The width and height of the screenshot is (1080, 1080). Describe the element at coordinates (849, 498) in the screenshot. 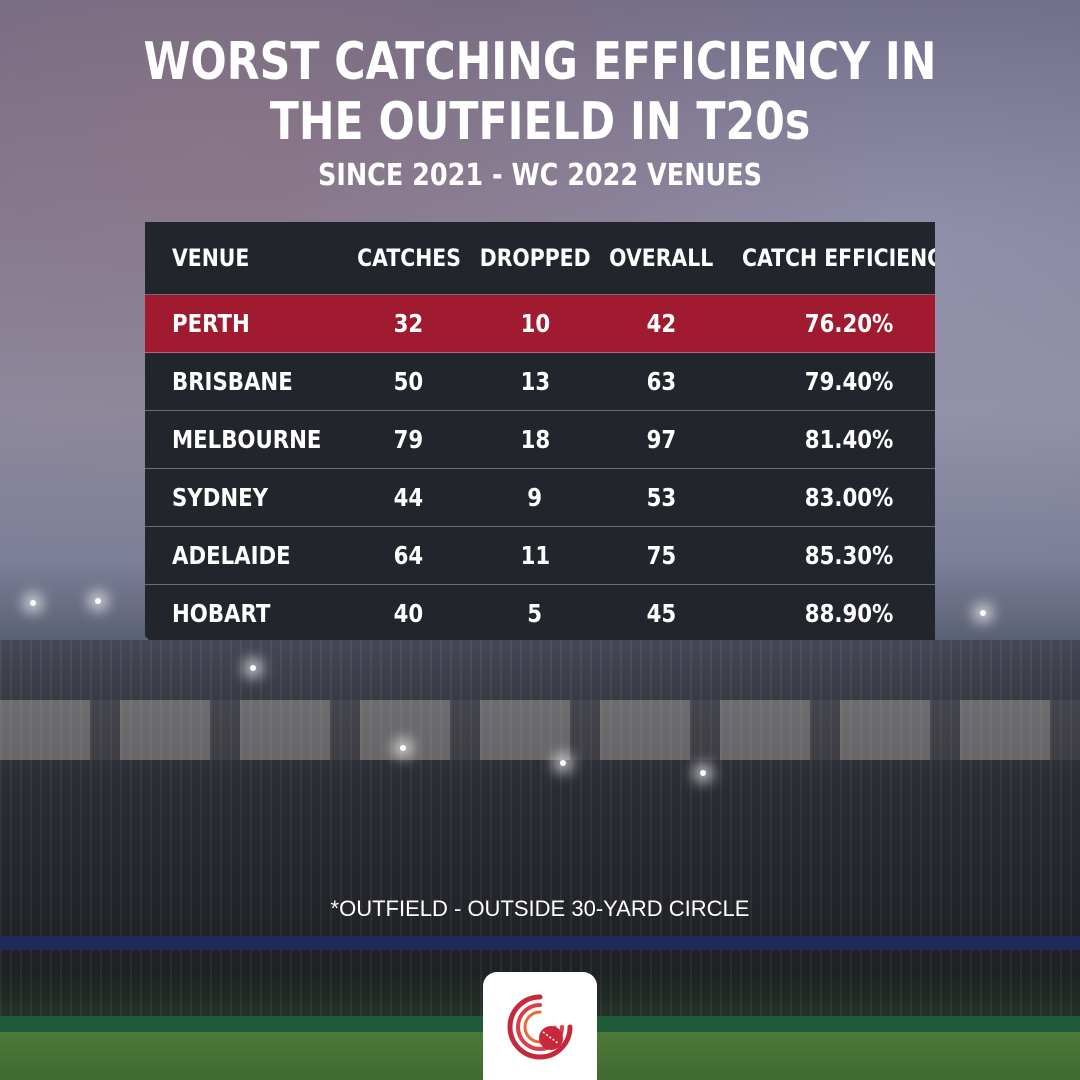

I see `cell-efficiency: 83.00%` at that location.